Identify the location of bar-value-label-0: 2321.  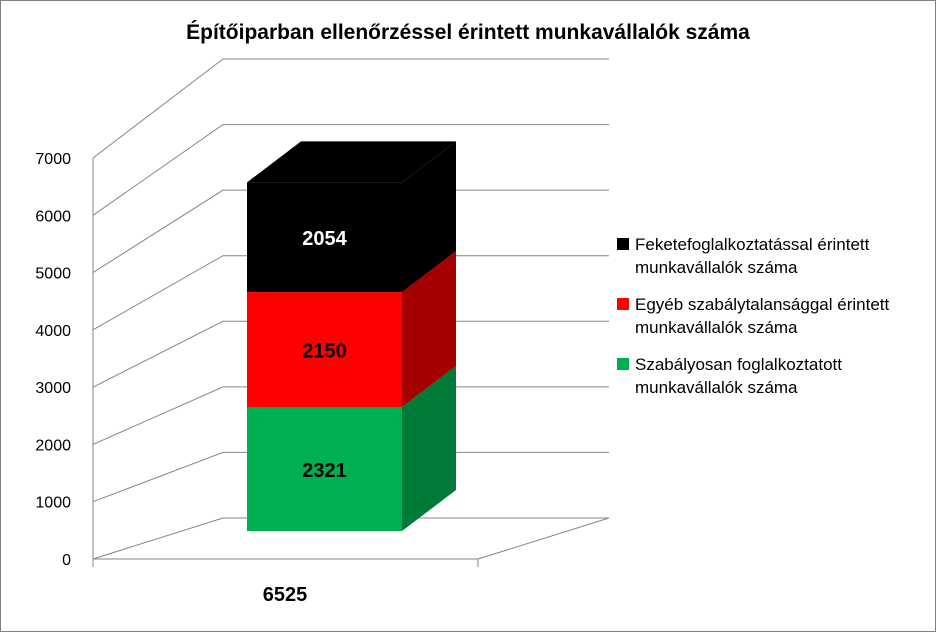
(324, 471).